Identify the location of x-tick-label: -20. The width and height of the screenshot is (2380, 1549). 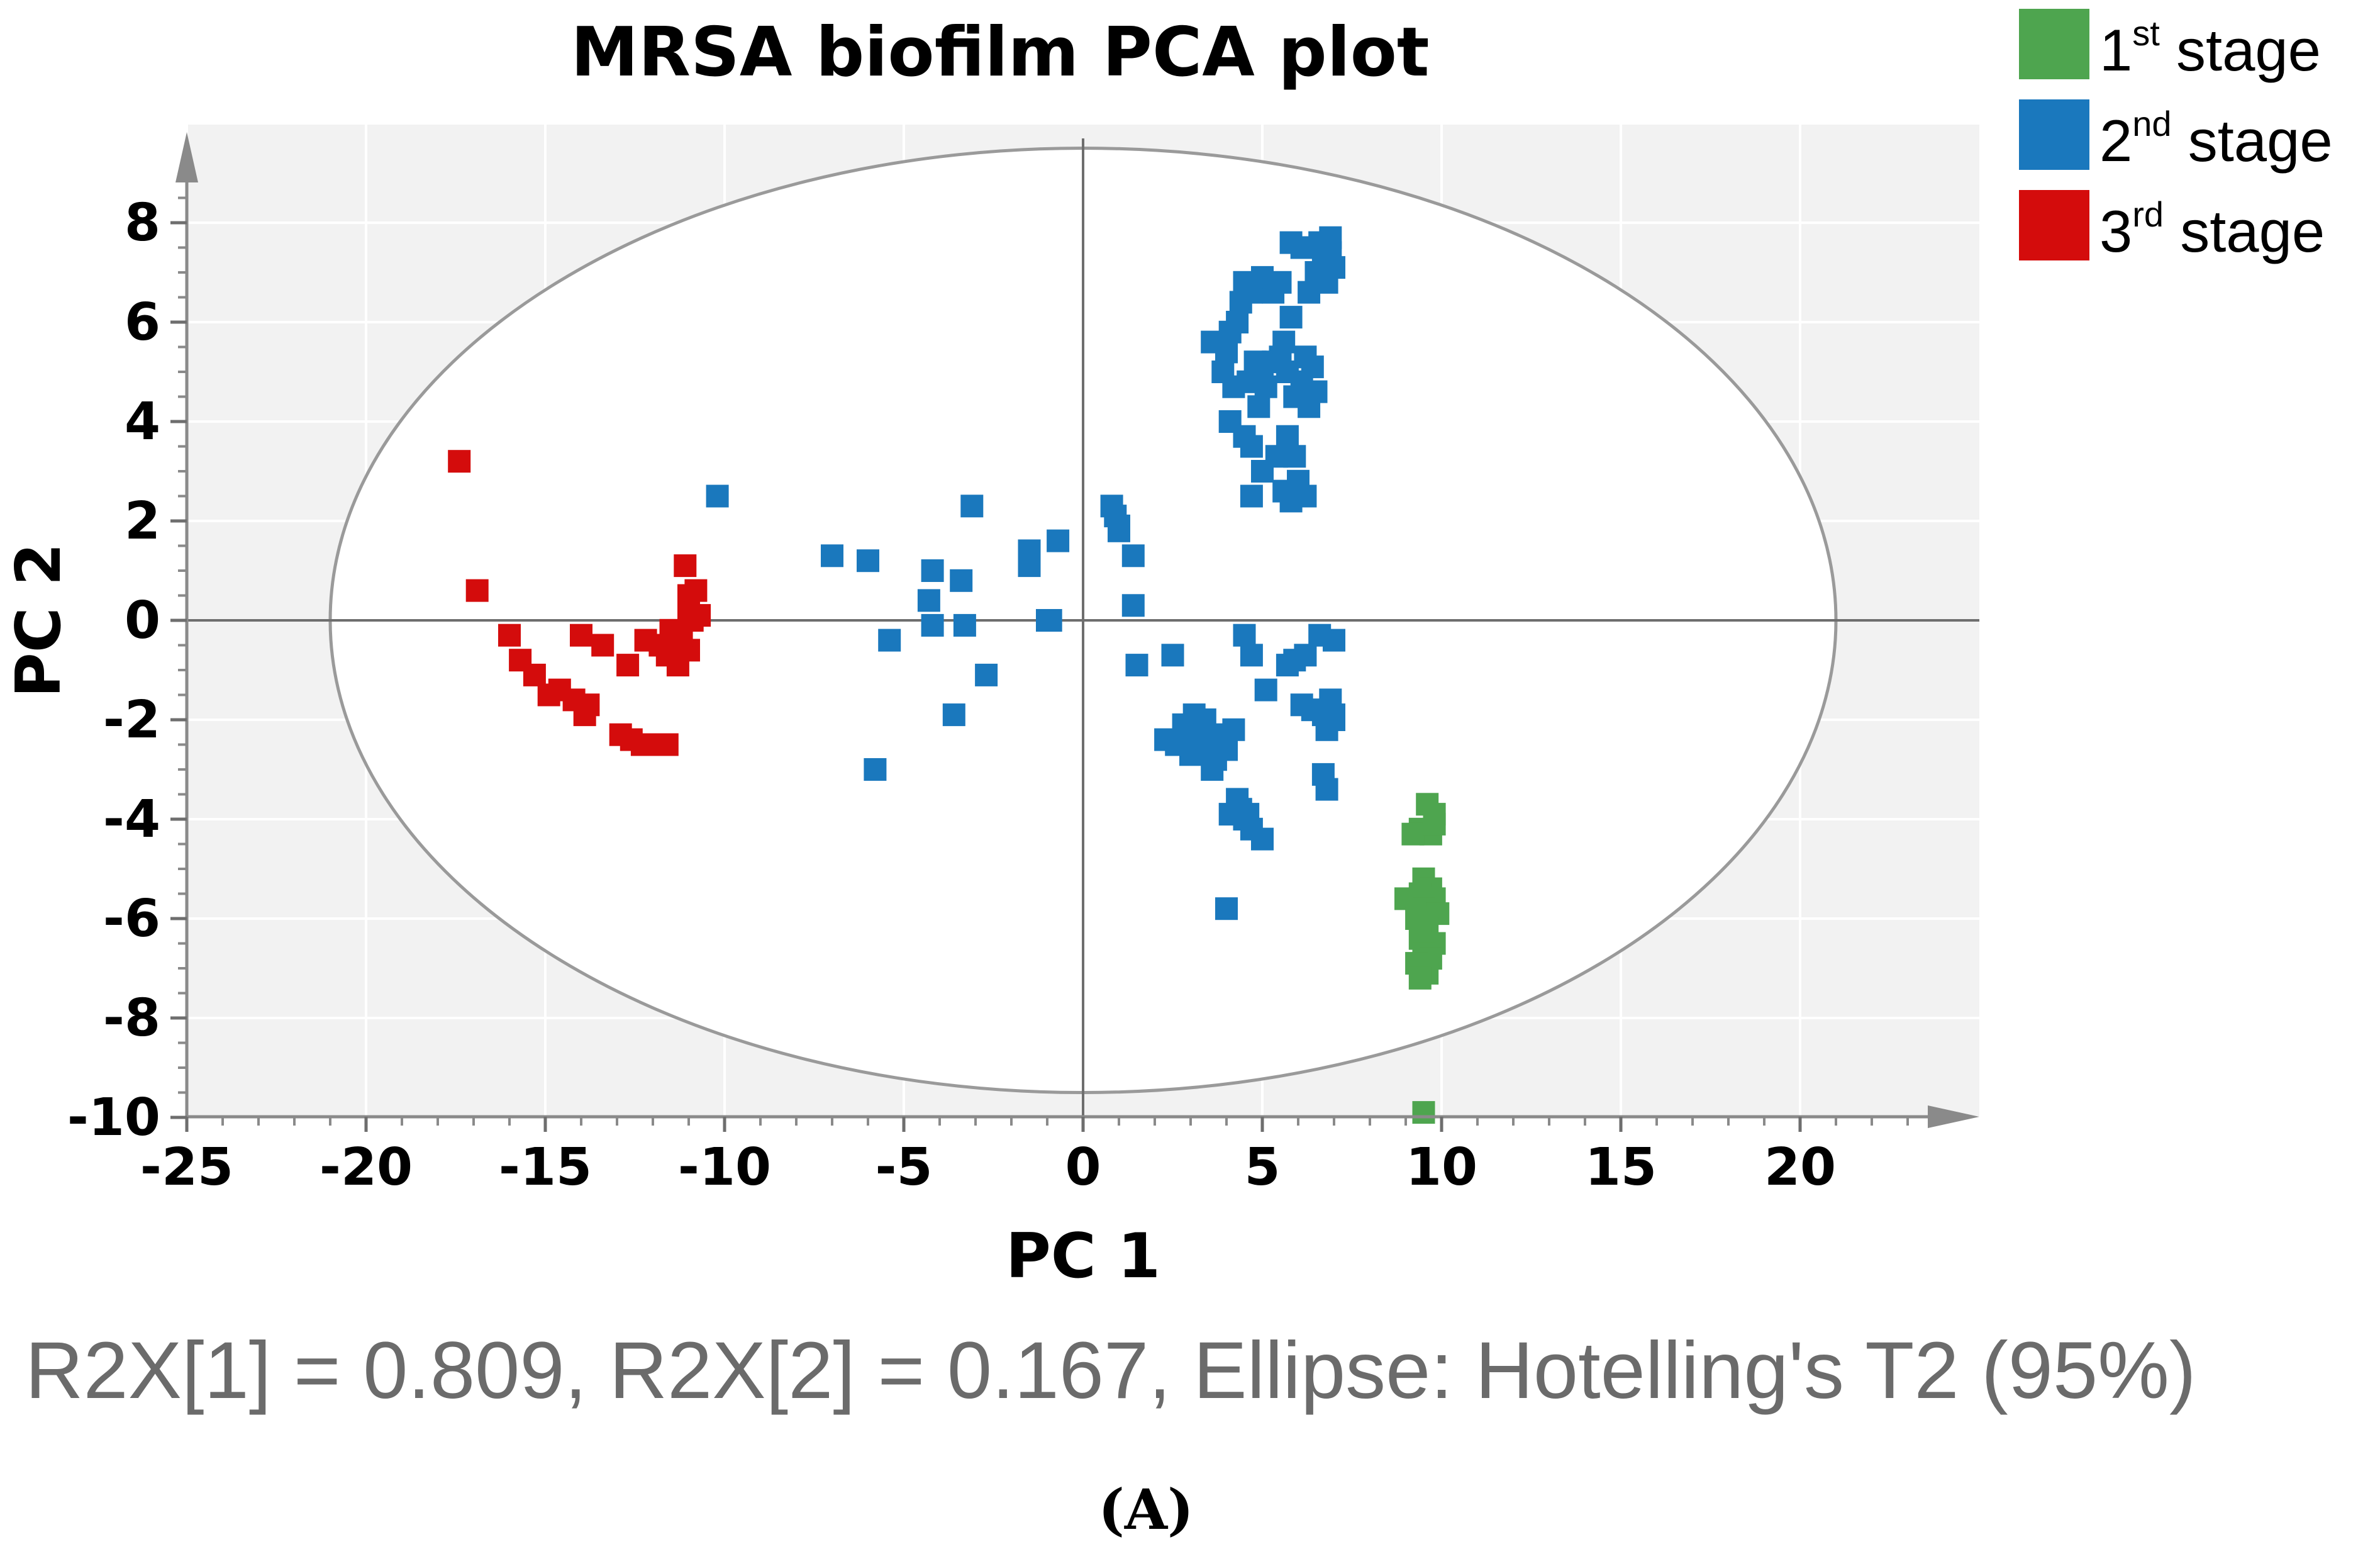
(366, 1167).